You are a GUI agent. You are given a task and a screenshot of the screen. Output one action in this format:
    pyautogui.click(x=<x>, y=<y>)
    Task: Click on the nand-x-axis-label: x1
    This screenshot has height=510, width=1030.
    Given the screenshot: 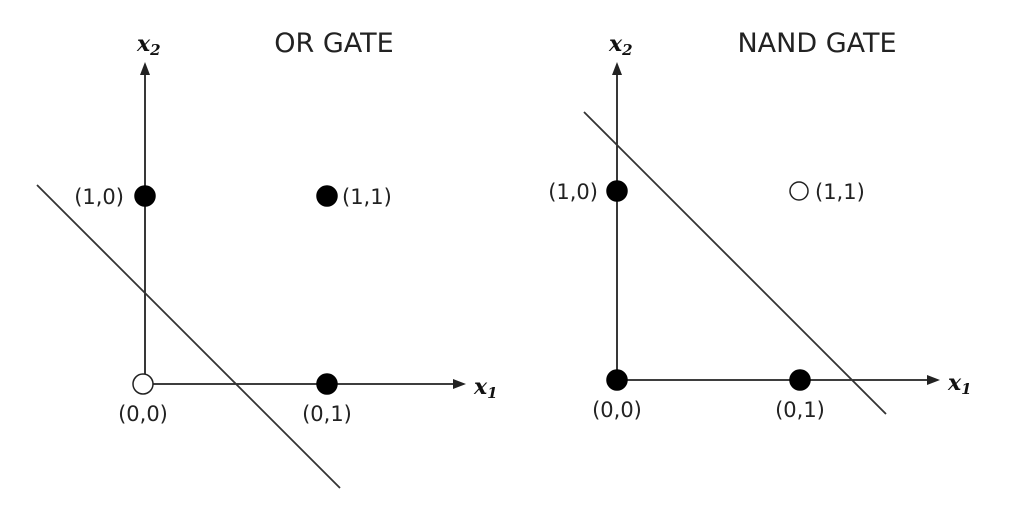 What is the action you would take?
    pyautogui.click(x=959, y=384)
    